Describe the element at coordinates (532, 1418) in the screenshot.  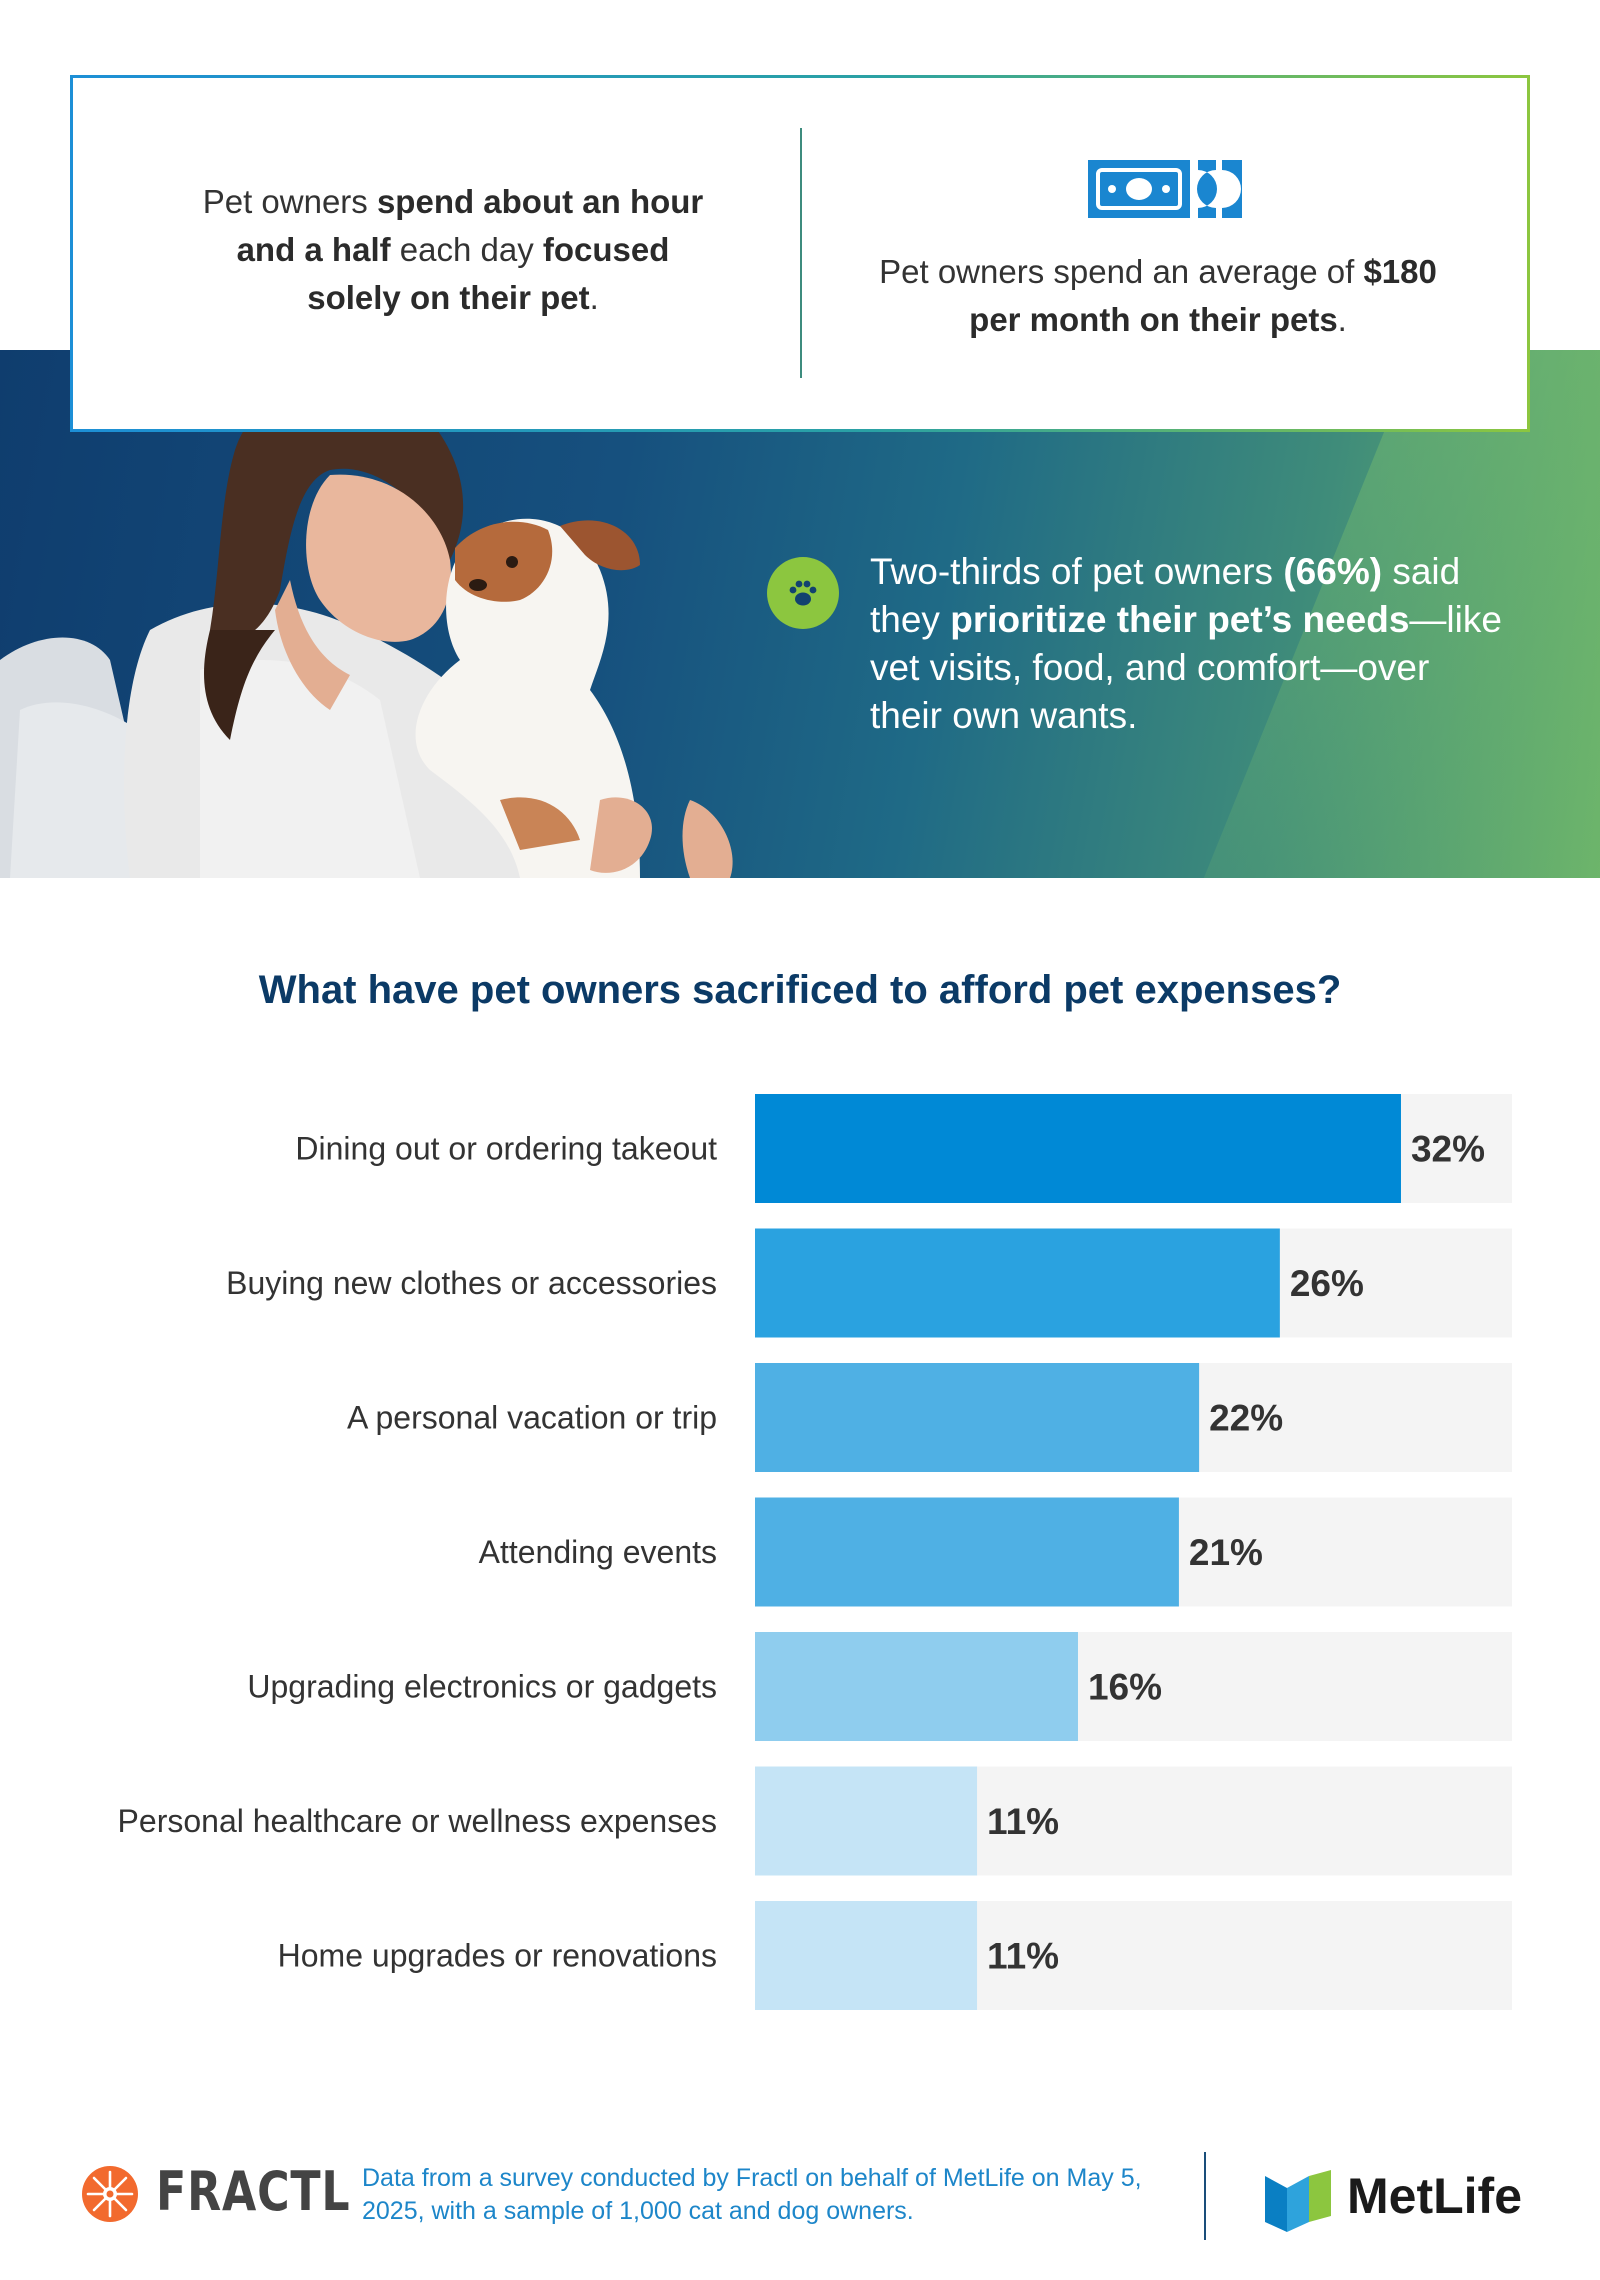
I see `category-label: A personal vacation or trip` at that location.